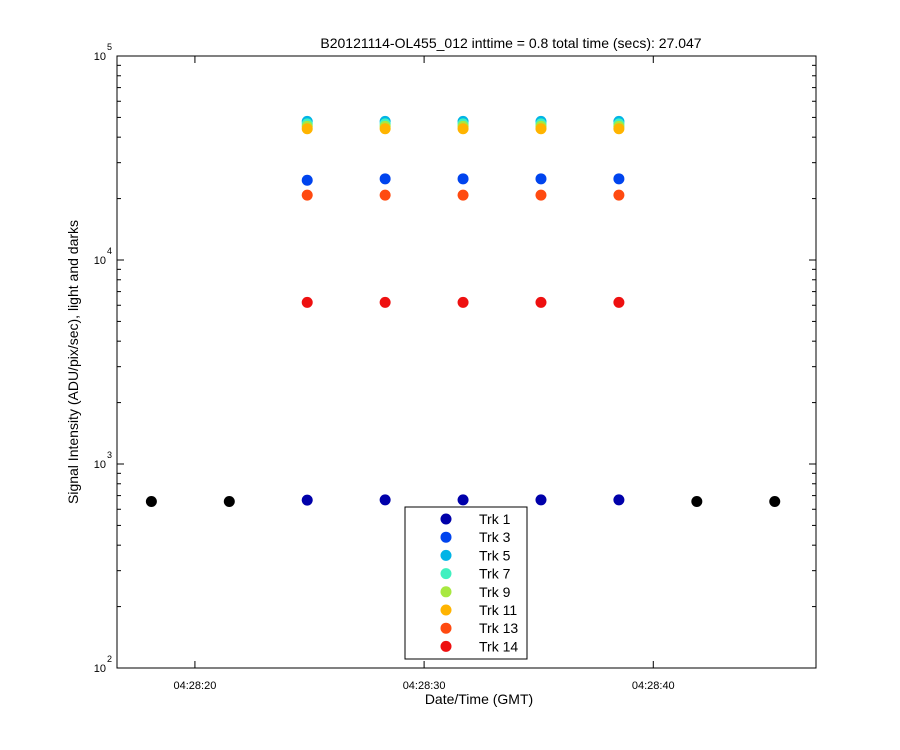  What do you see at coordinates (495, 574) in the screenshot?
I see `legend-label: Trk 7` at bounding box center [495, 574].